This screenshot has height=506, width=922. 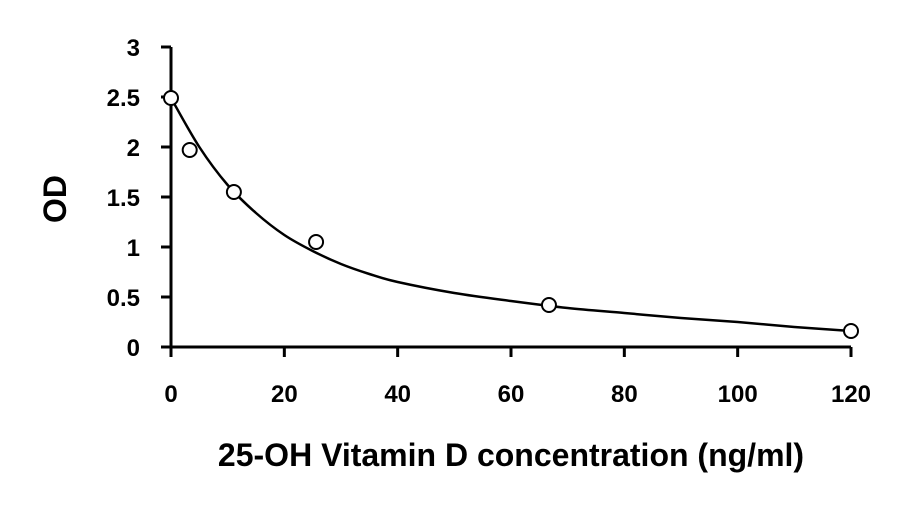 I want to click on x-axis-ticks: 0 20 40 60 80 100 120, so click(x=517, y=377).